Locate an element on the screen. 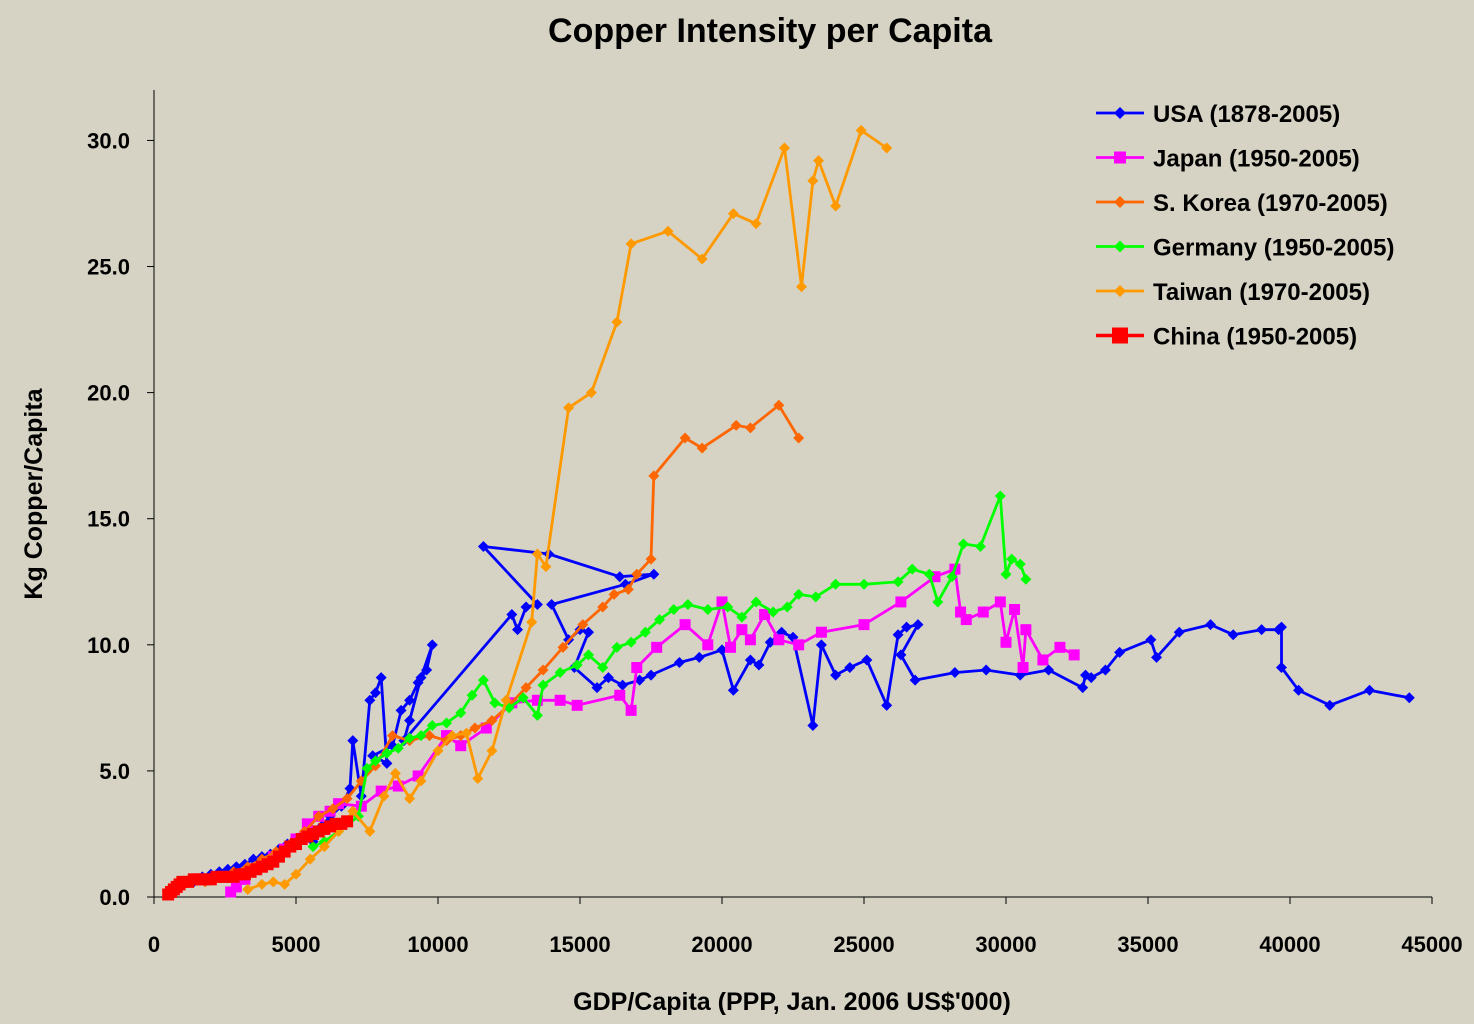  y-tick-label: 5.0 is located at coordinates (114, 771).